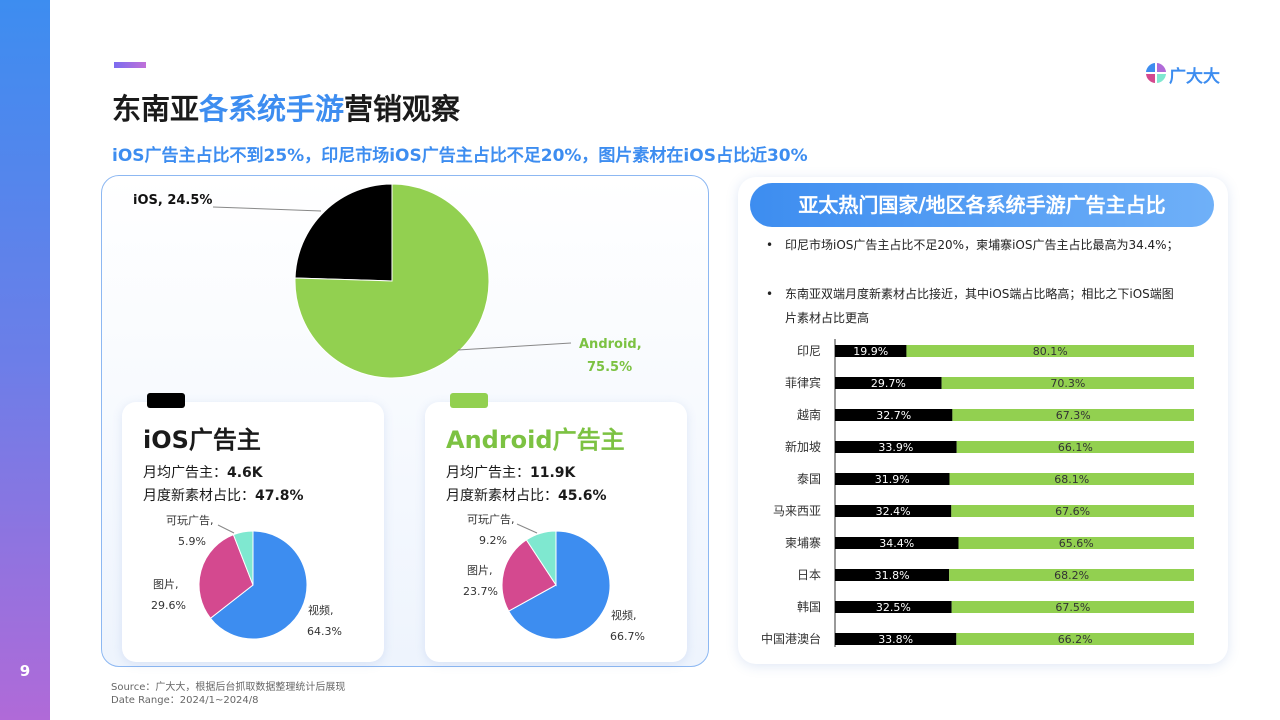  I want to click on ios-creative-type-pie-chart: 视频, 64.3% 图片, 29.6% 可玩广告, 5.9%, so click(246, 577).